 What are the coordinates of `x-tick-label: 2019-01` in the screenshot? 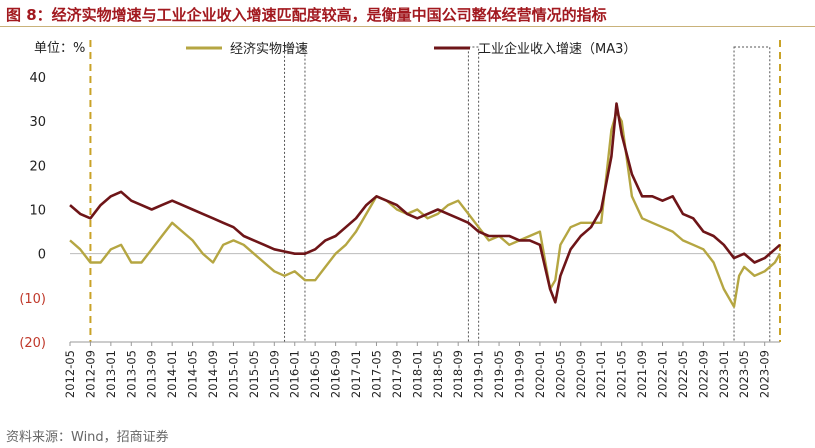 It's located at (479, 374).